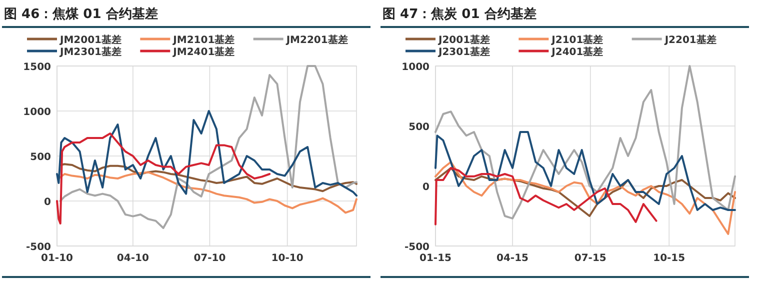  I want to click on legend-label: JM2201基差, so click(316, 40).